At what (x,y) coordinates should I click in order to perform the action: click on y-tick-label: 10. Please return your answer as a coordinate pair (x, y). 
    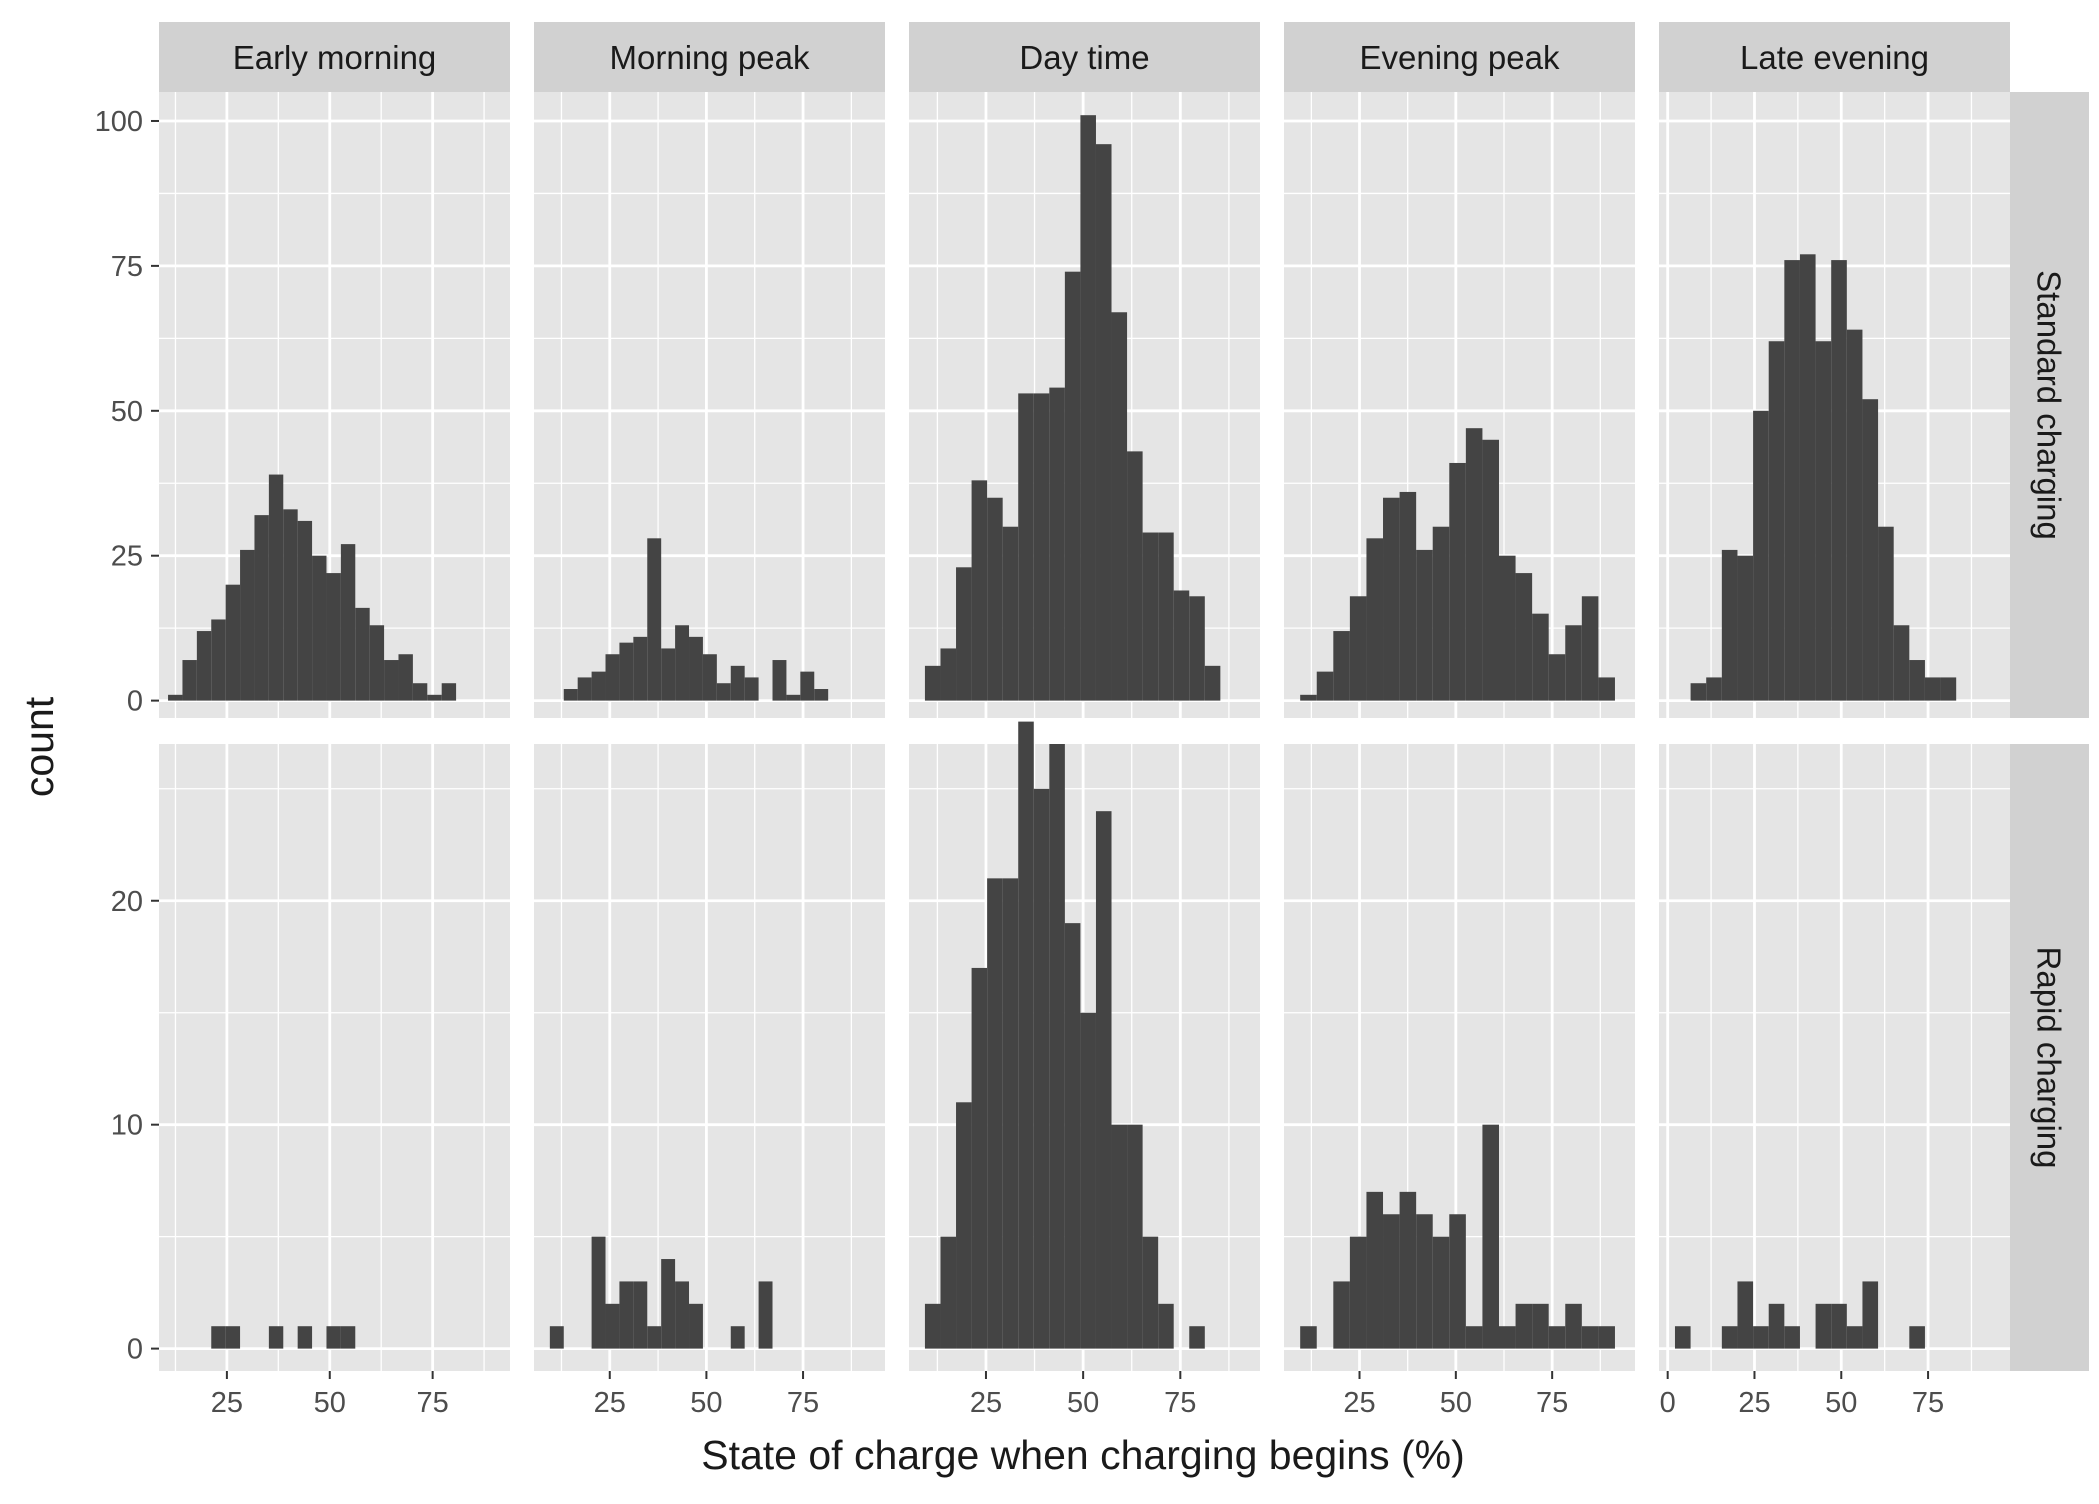
    Looking at the image, I should click on (127, 1126).